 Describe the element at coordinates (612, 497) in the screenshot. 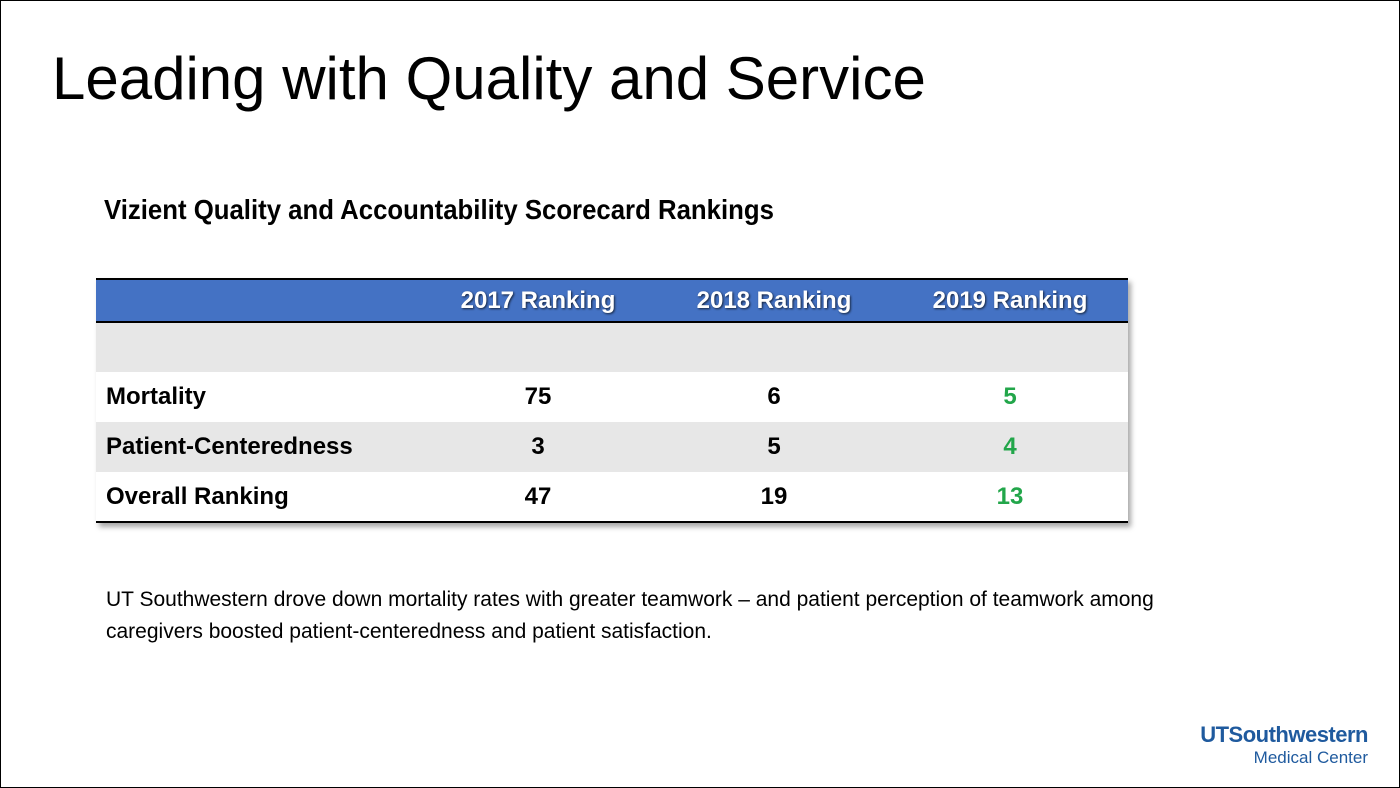

I see `table-row: Overall Ranking 47 19 13` at that location.